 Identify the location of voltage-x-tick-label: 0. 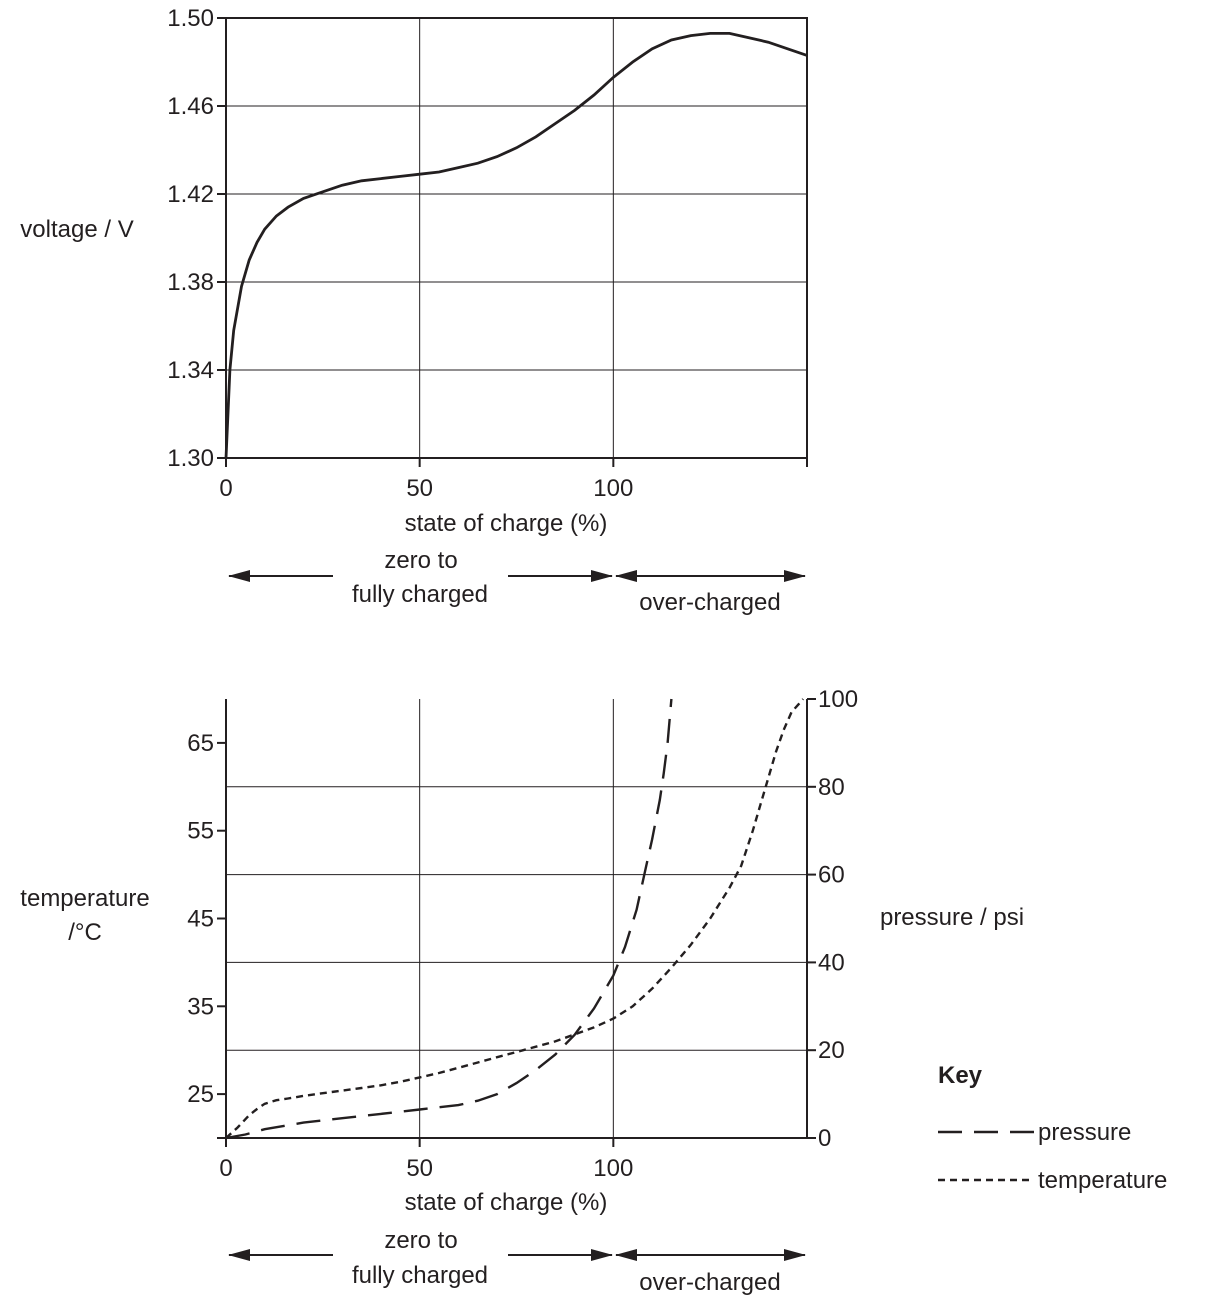
(225, 488).